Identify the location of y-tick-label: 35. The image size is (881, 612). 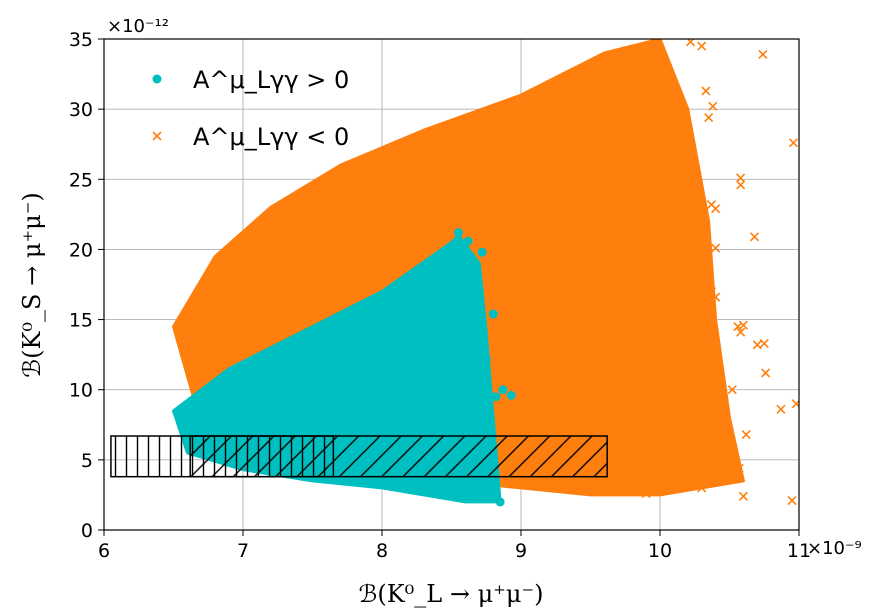
(81, 40).